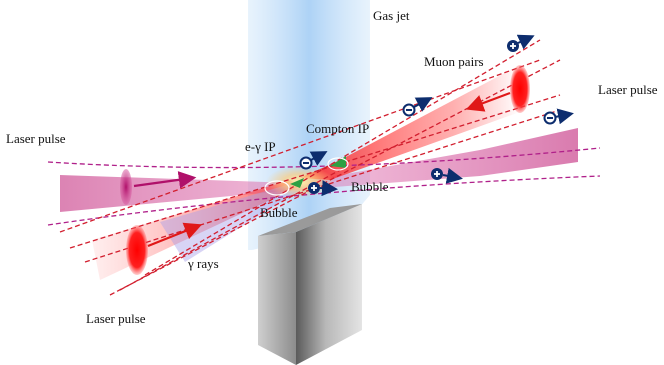 This screenshot has height=365, width=664. I want to click on egamma-ip-label: e-γ IP, so click(260, 146).